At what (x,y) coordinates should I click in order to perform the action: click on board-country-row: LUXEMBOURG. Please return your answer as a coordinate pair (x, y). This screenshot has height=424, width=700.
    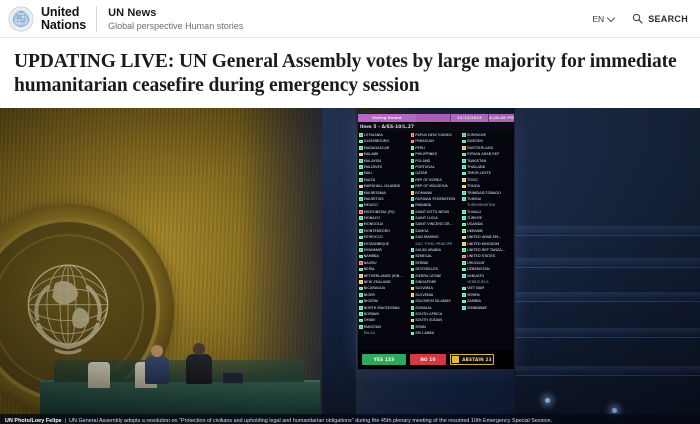
    Looking at the image, I should click on (384, 141).